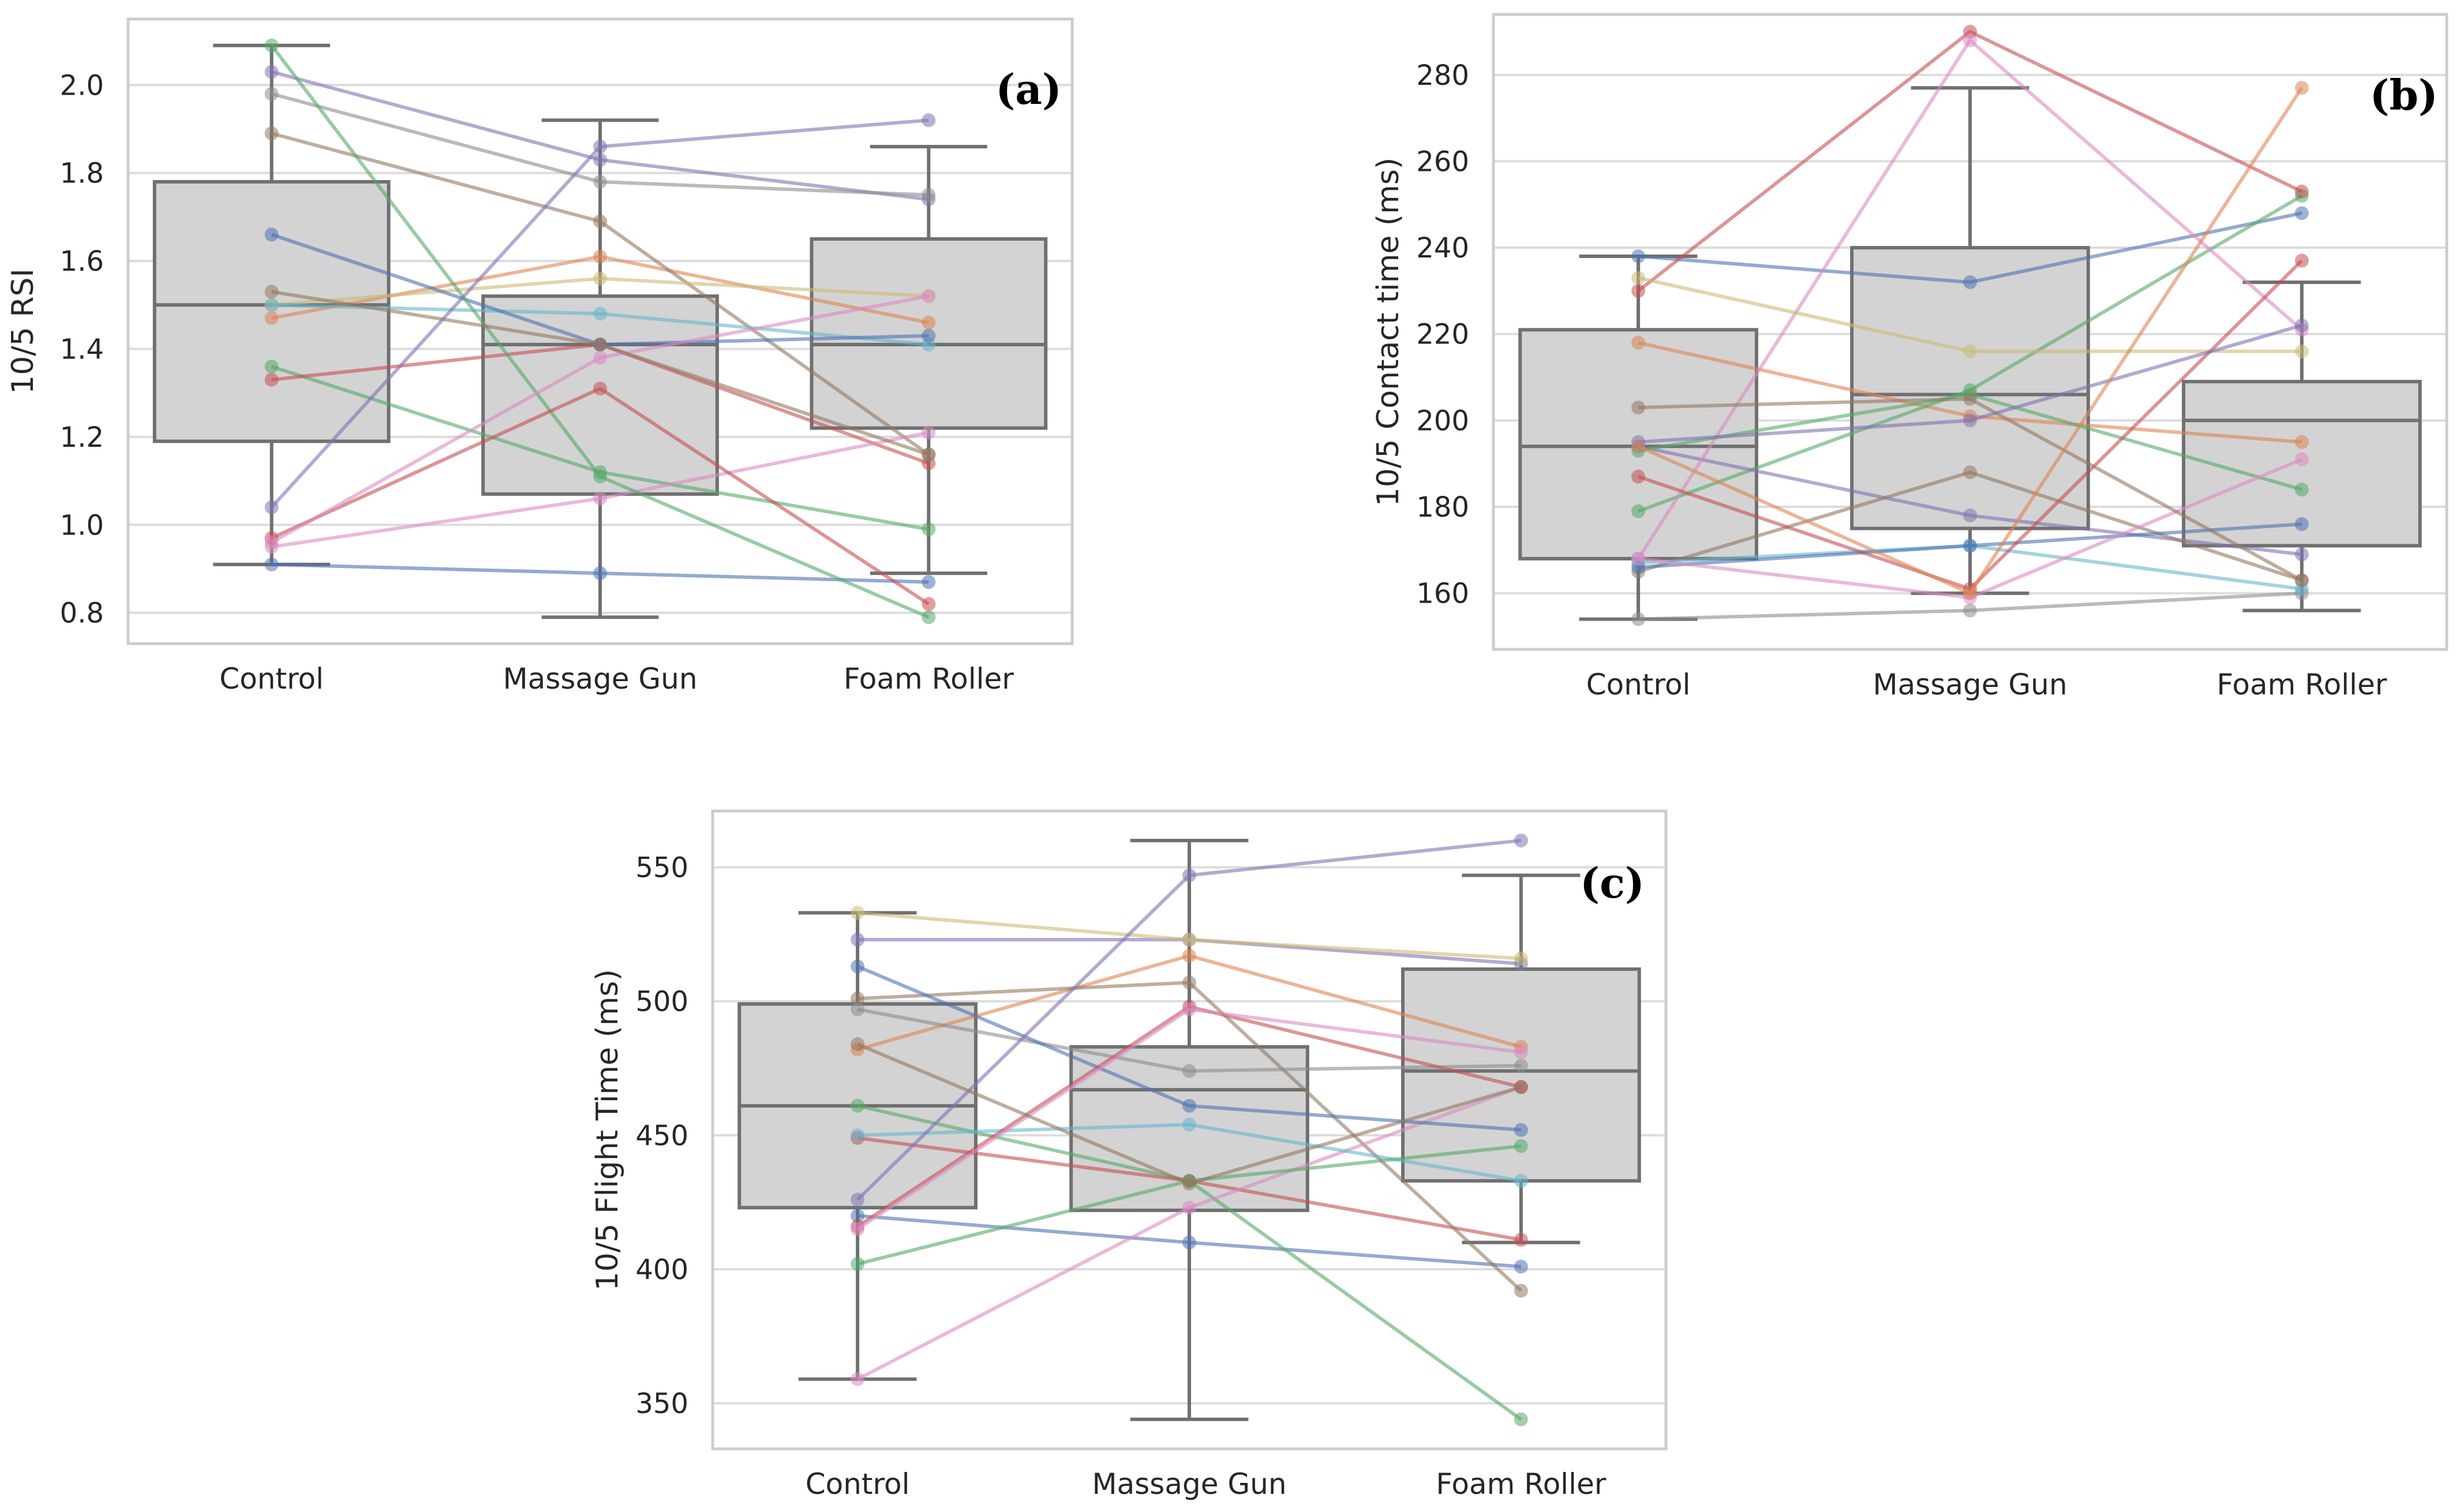 Image resolution: width=2464 pixels, height=1506 pixels. What do you see at coordinates (661, 1002) in the screenshot?
I see `y-tick-label: 500` at bounding box center [661, 1002].